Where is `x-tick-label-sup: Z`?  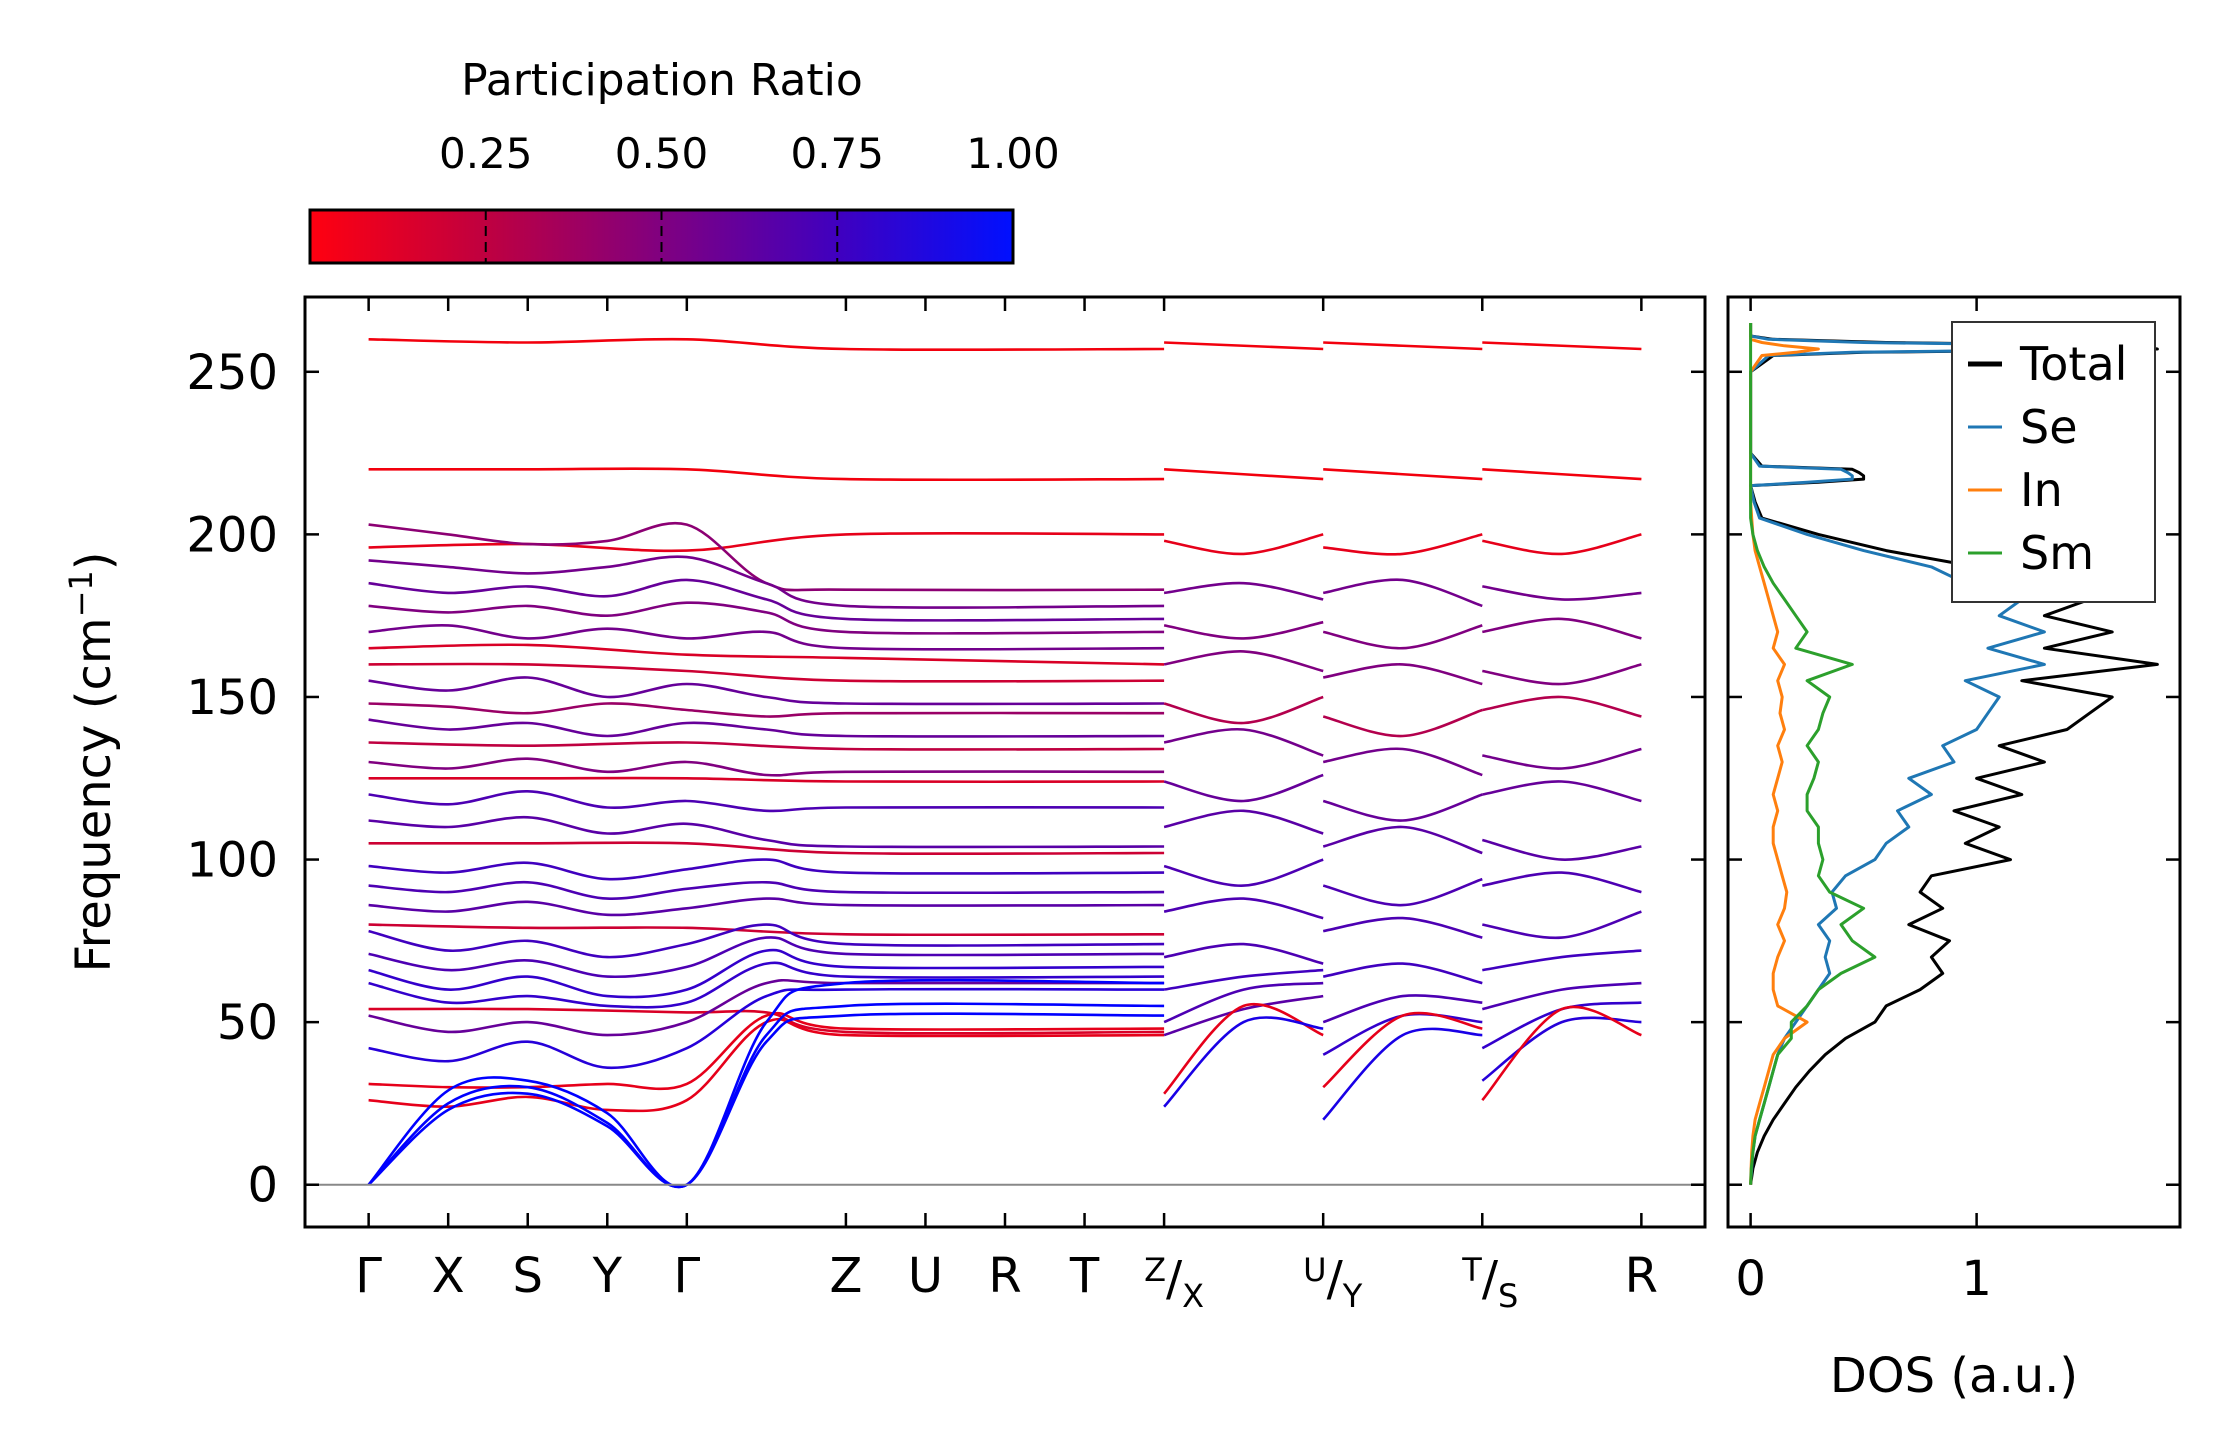 x-tick-label-sup: Z is located at coordinates (1155, 1270).